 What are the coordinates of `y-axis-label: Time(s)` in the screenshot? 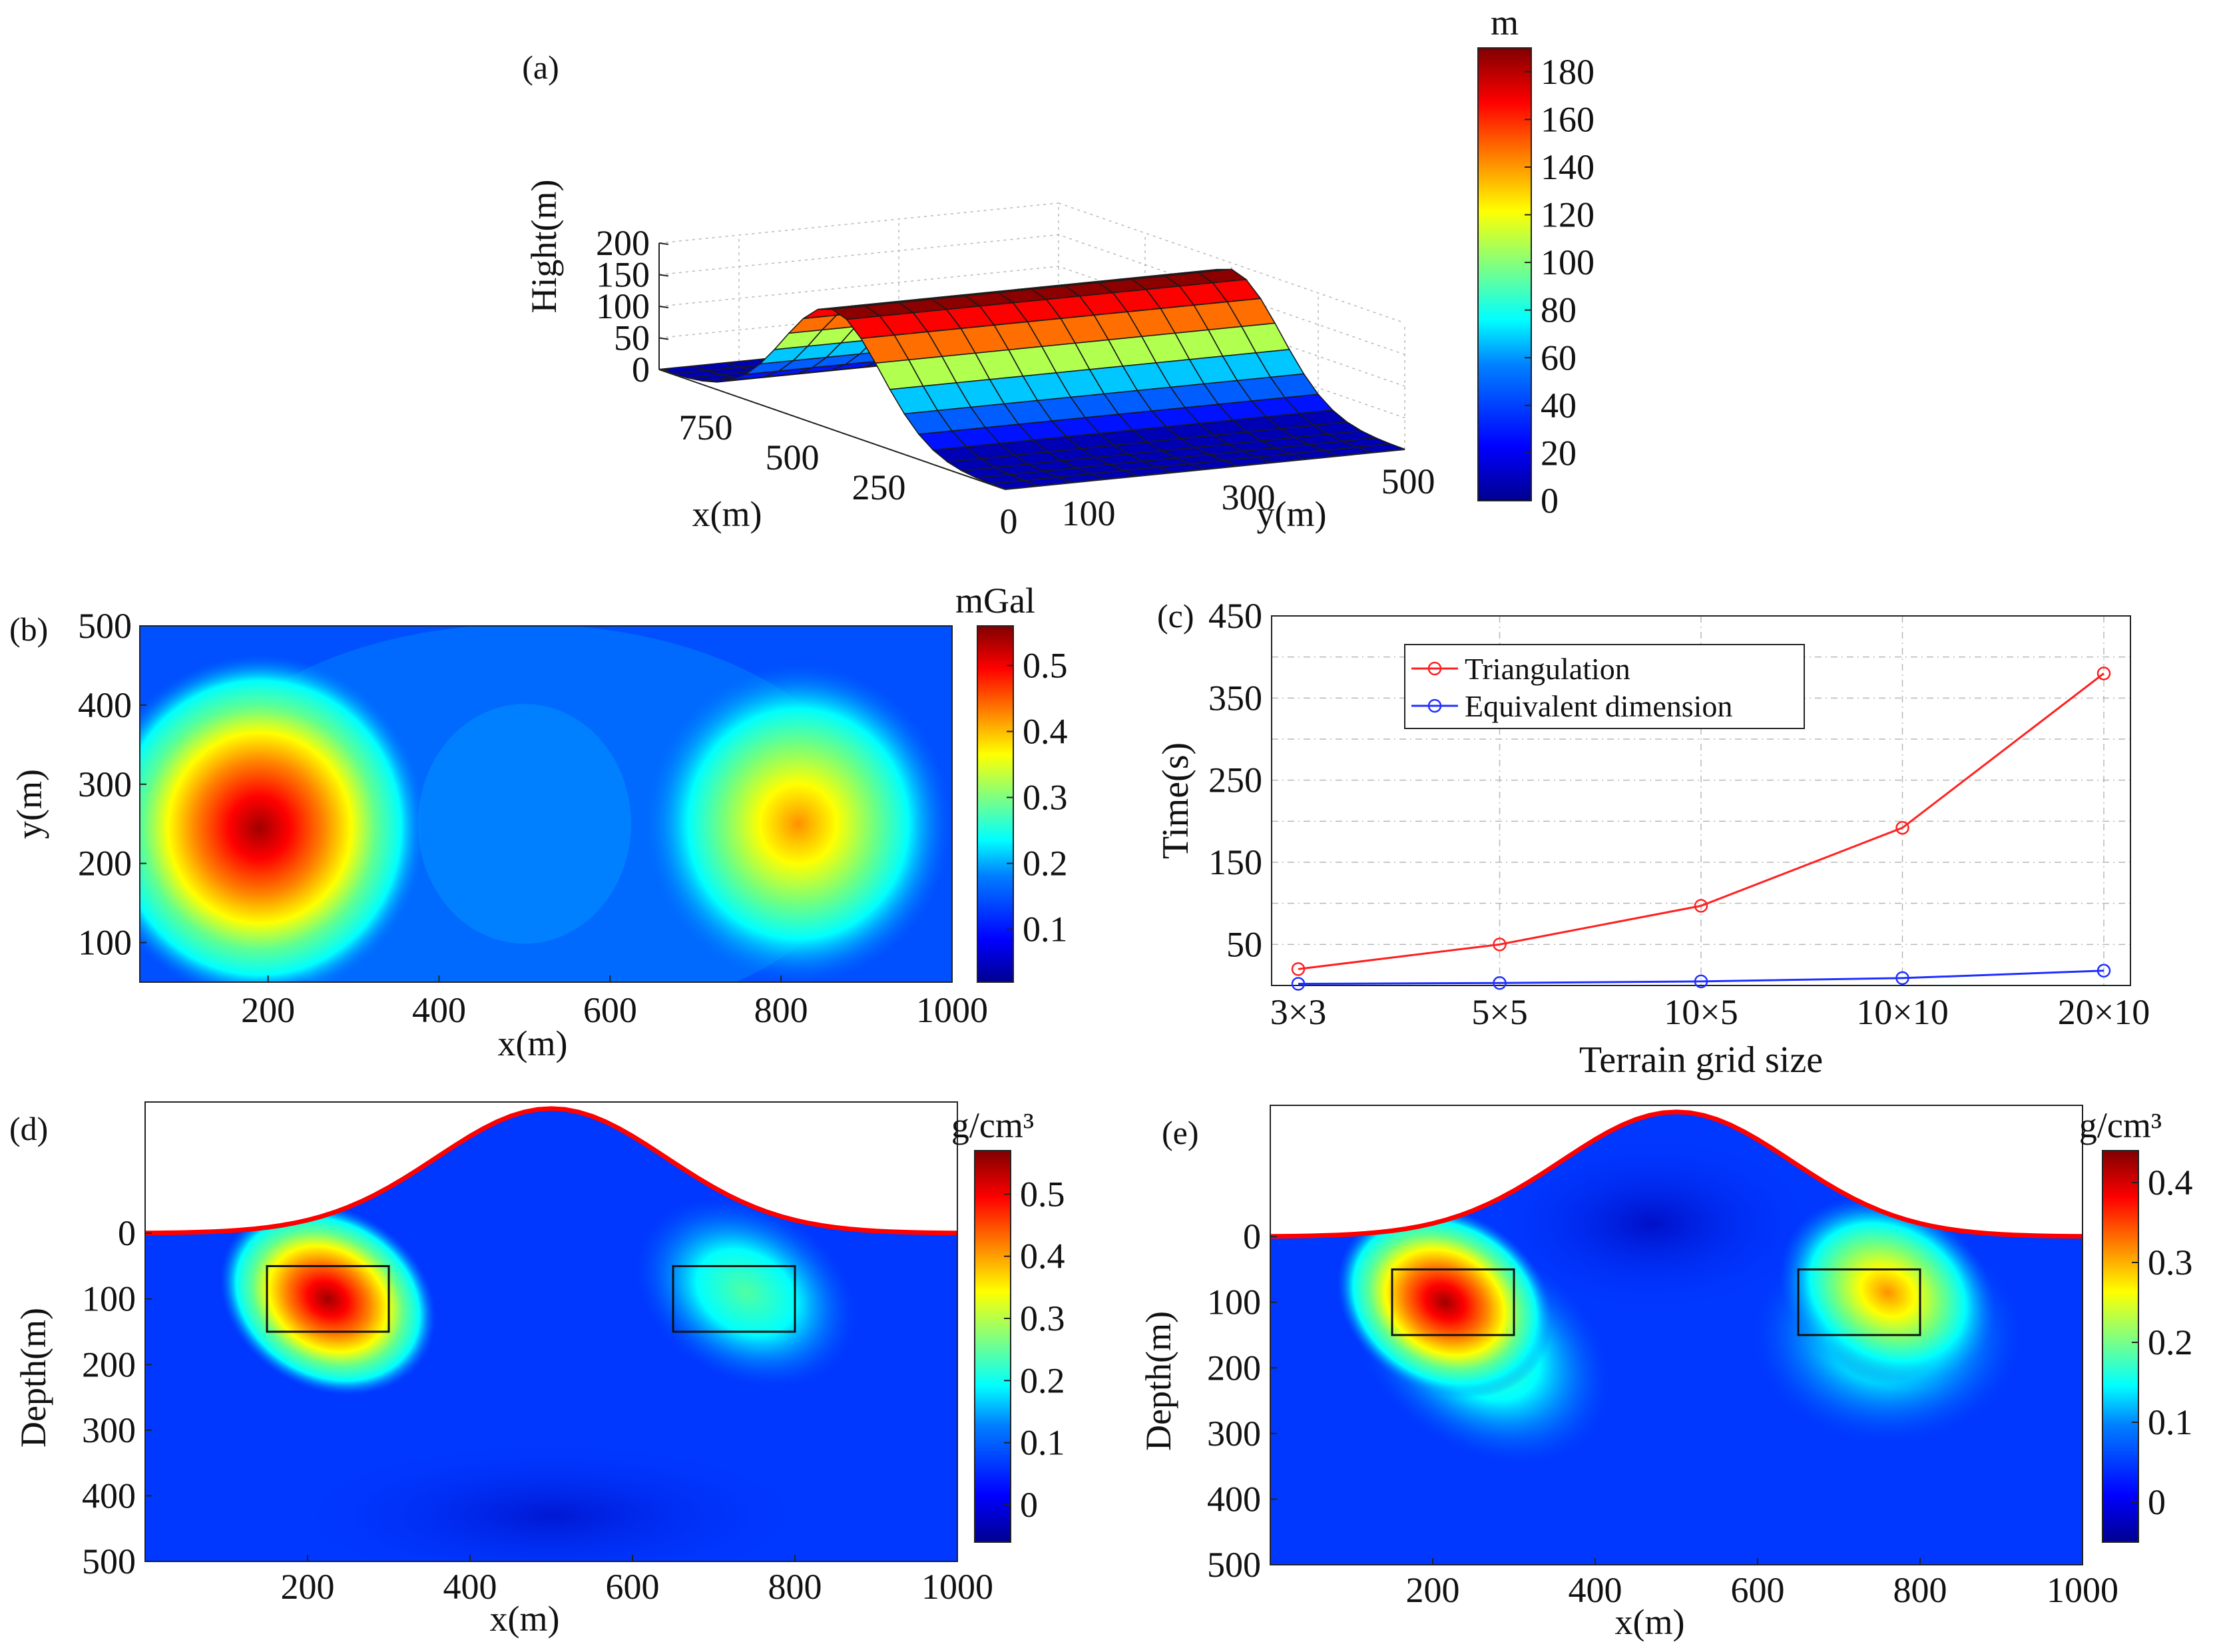 It's located at (1175, 800).